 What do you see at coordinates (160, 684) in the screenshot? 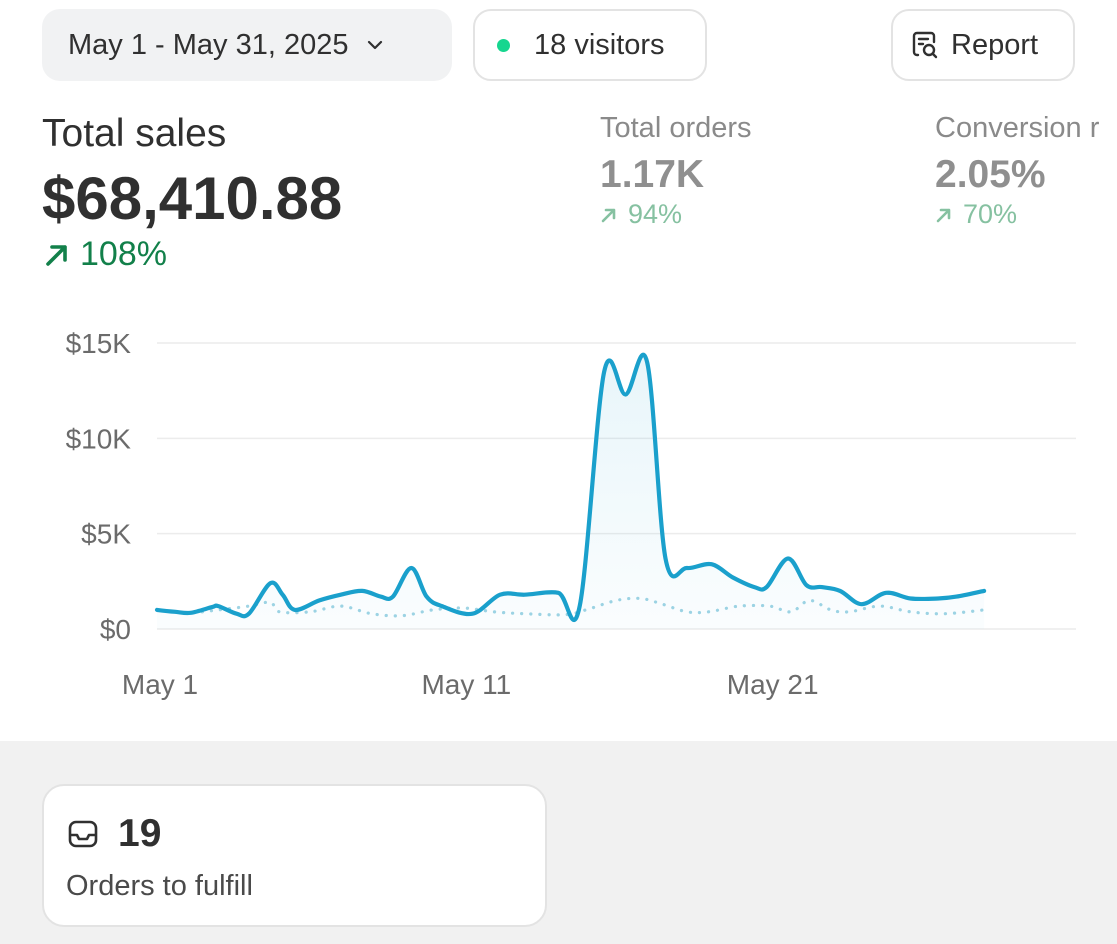
I see `x-tick-label: May 1` at bounding box center [160, 684].